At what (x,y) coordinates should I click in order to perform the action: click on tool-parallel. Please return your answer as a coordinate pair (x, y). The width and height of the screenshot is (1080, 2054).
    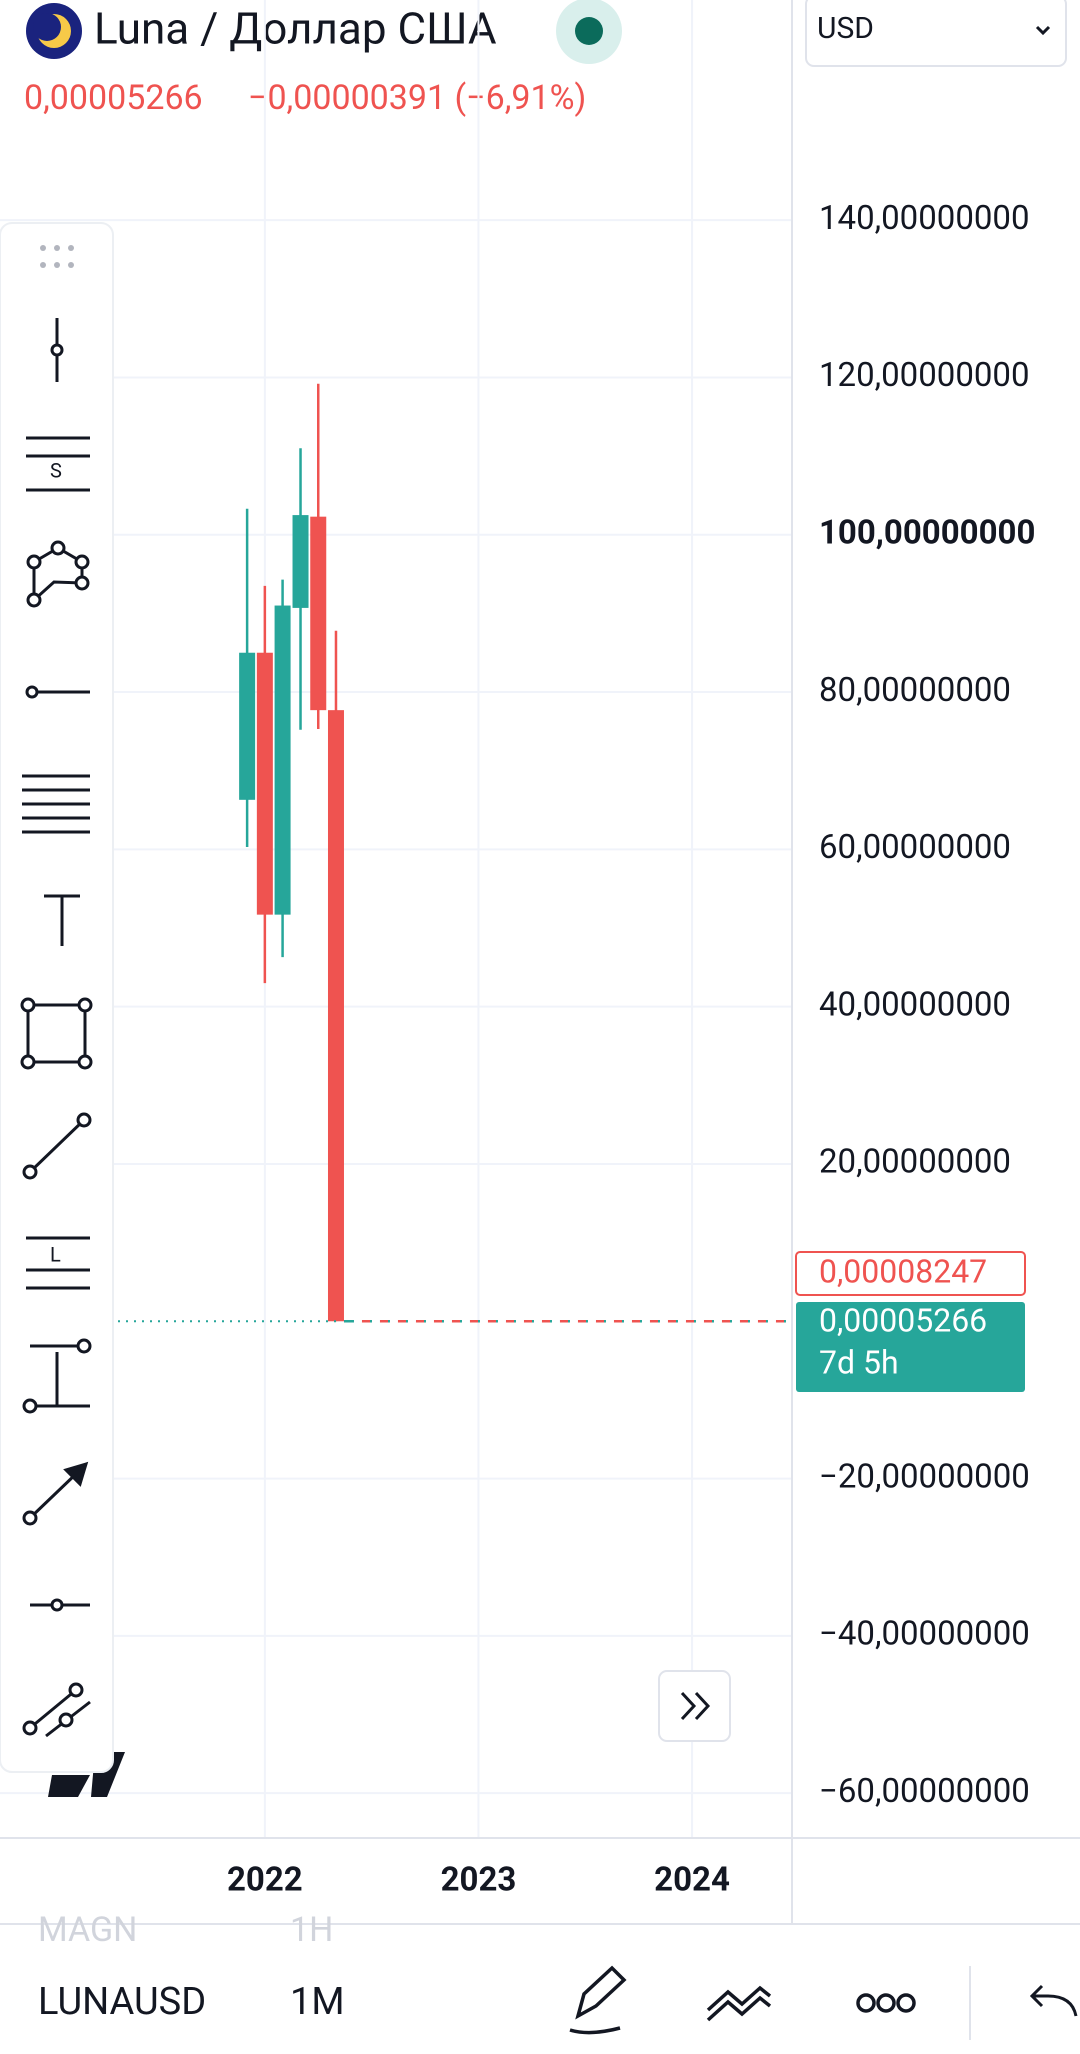
    Looking at the image, I should click on (56, 1710).